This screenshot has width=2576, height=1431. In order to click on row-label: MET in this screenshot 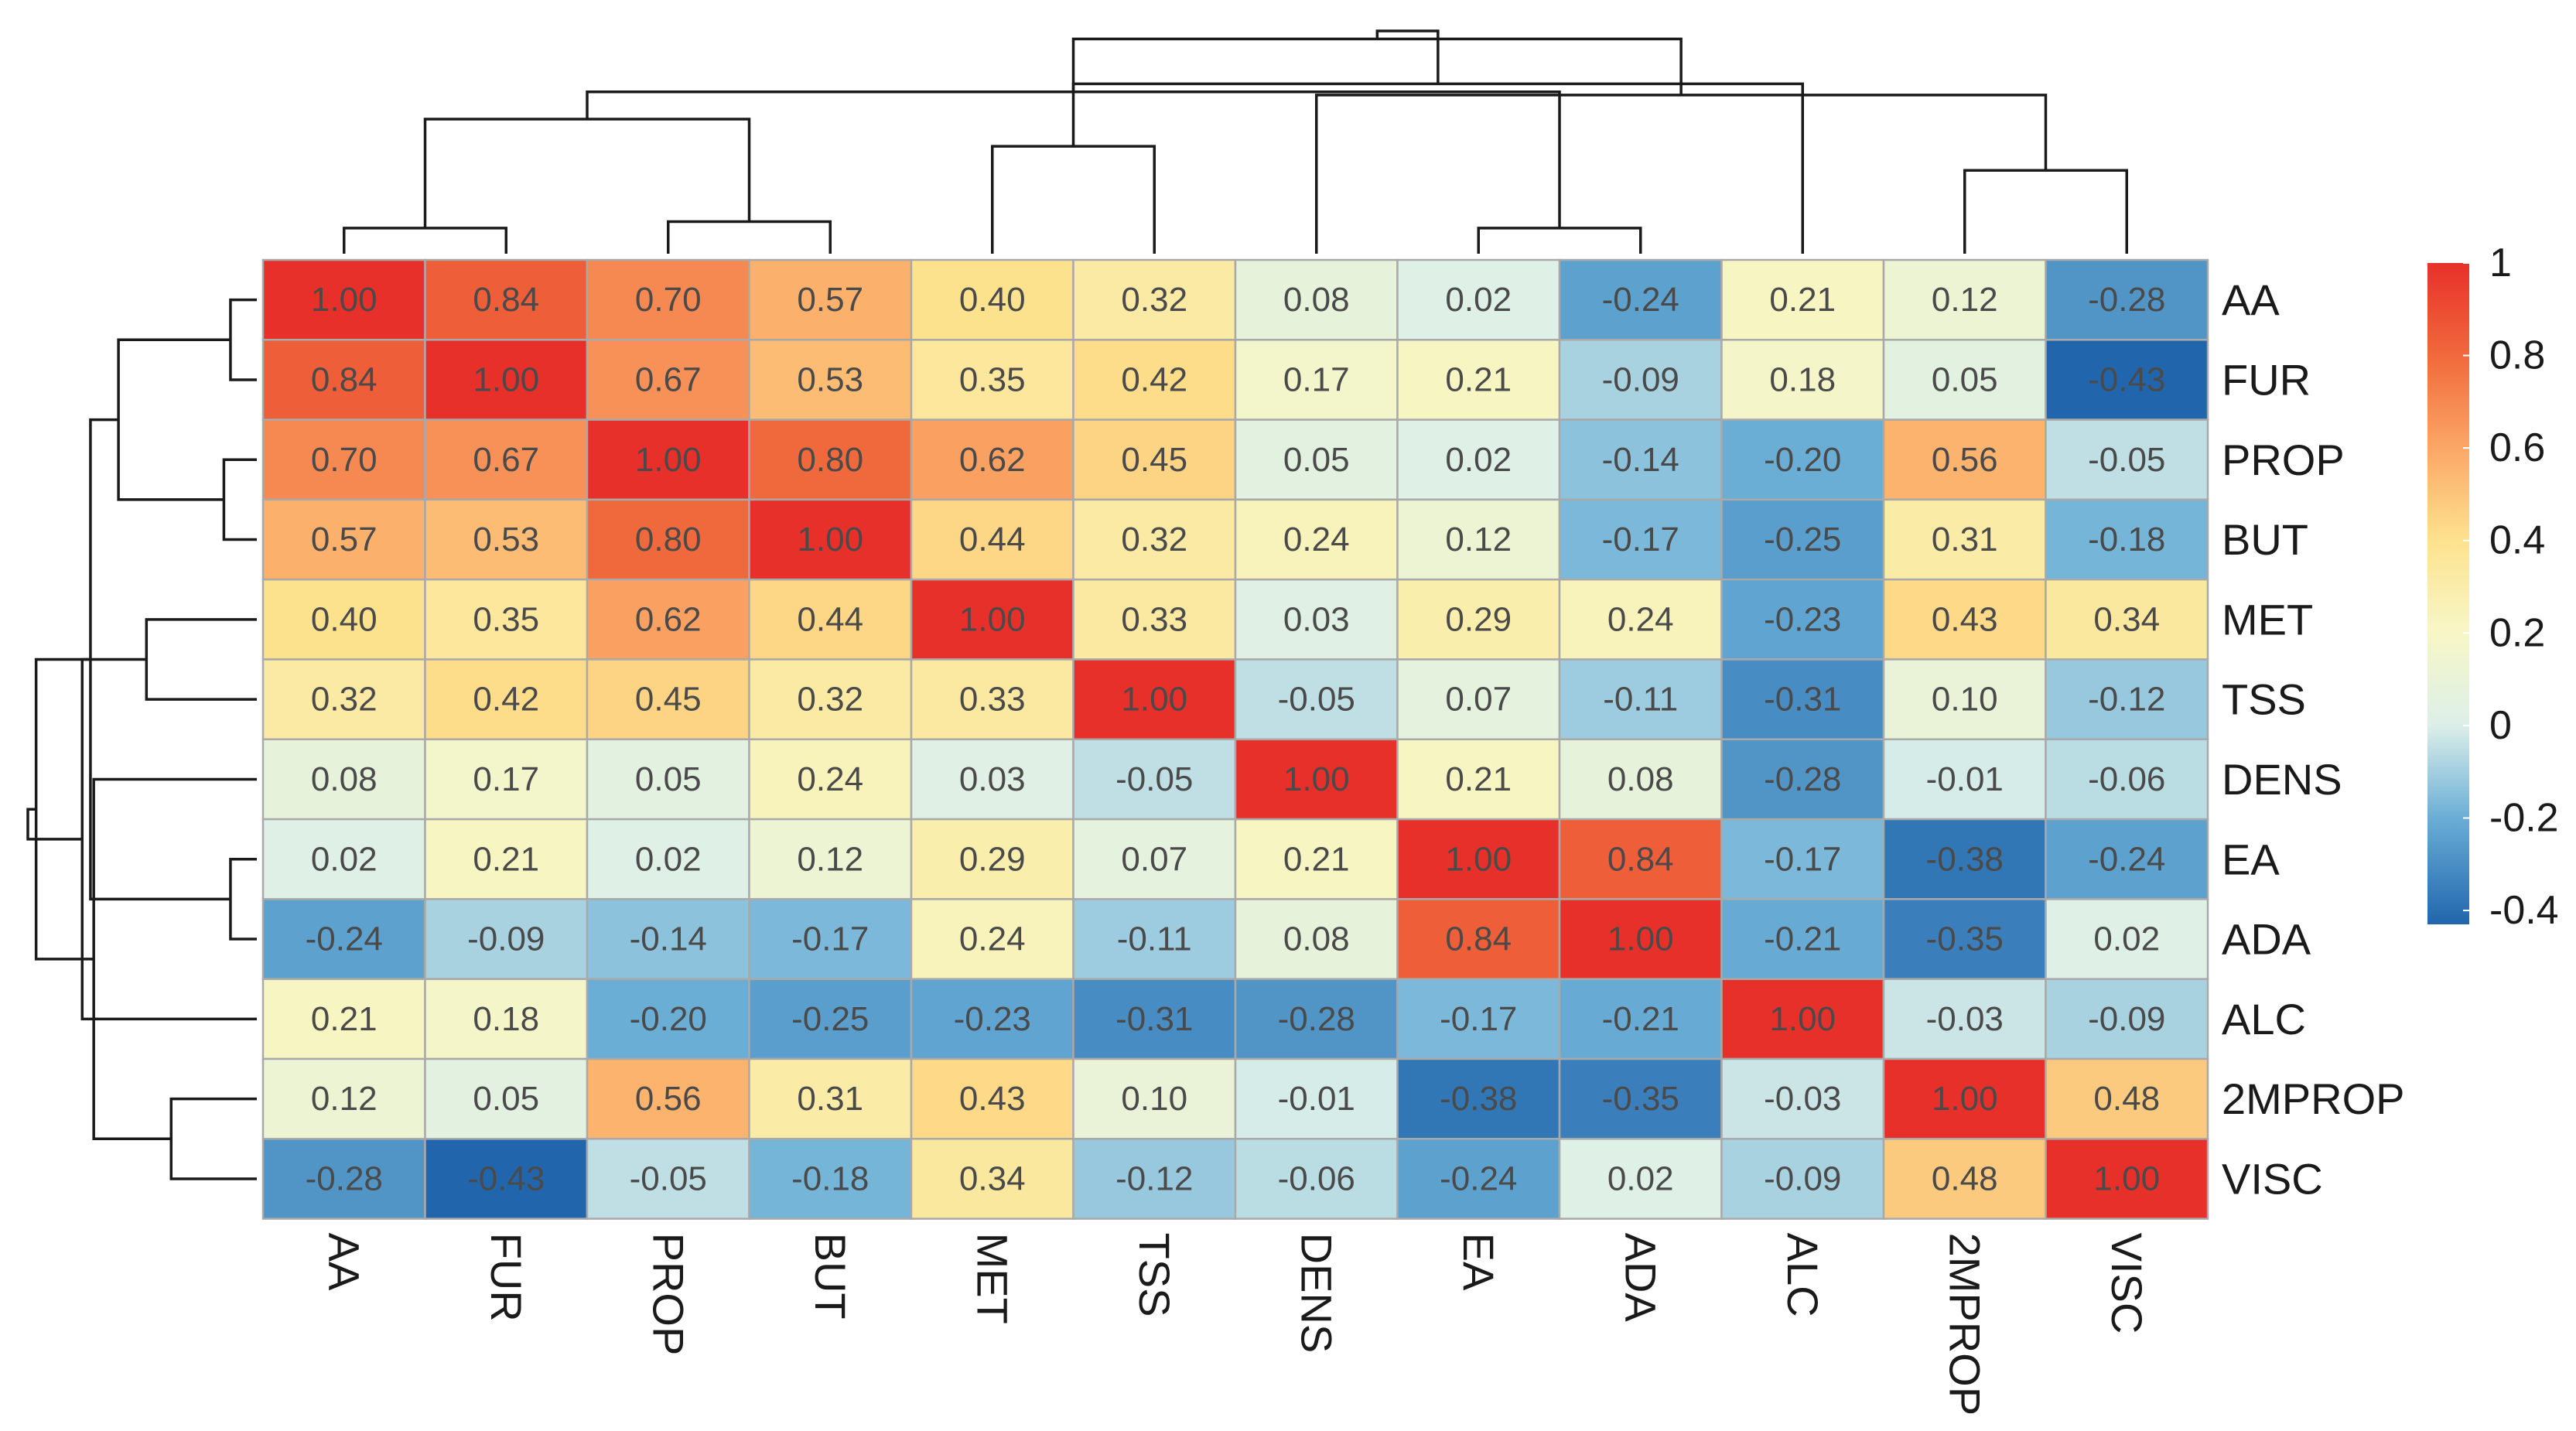, I will do `click(2267, 619)`.